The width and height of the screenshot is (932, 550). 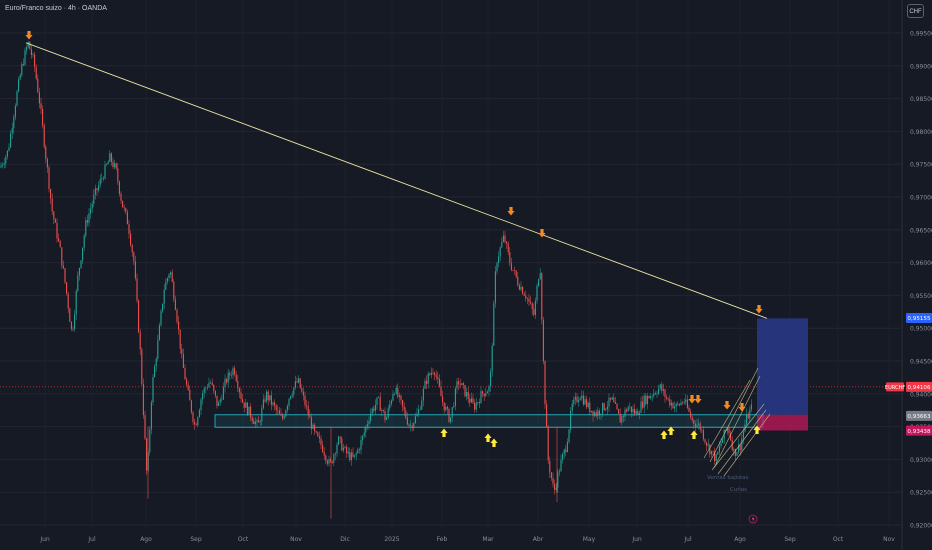 What do you see at coordinates (753, 519) in the screenshot?
I see `misc-markers` at bounding box center [753, 519].